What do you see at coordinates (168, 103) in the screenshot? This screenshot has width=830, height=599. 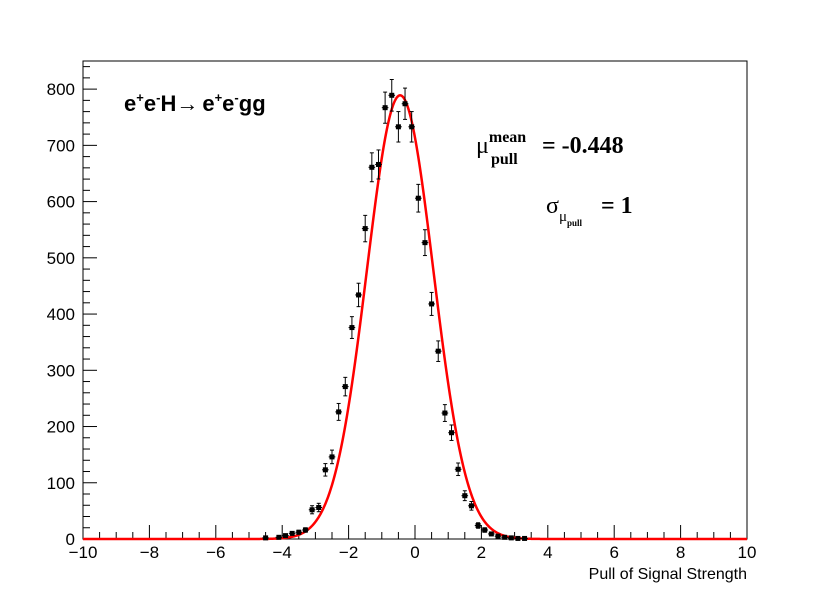 I see `process-higgs: H` at bounding box center [168, 103].